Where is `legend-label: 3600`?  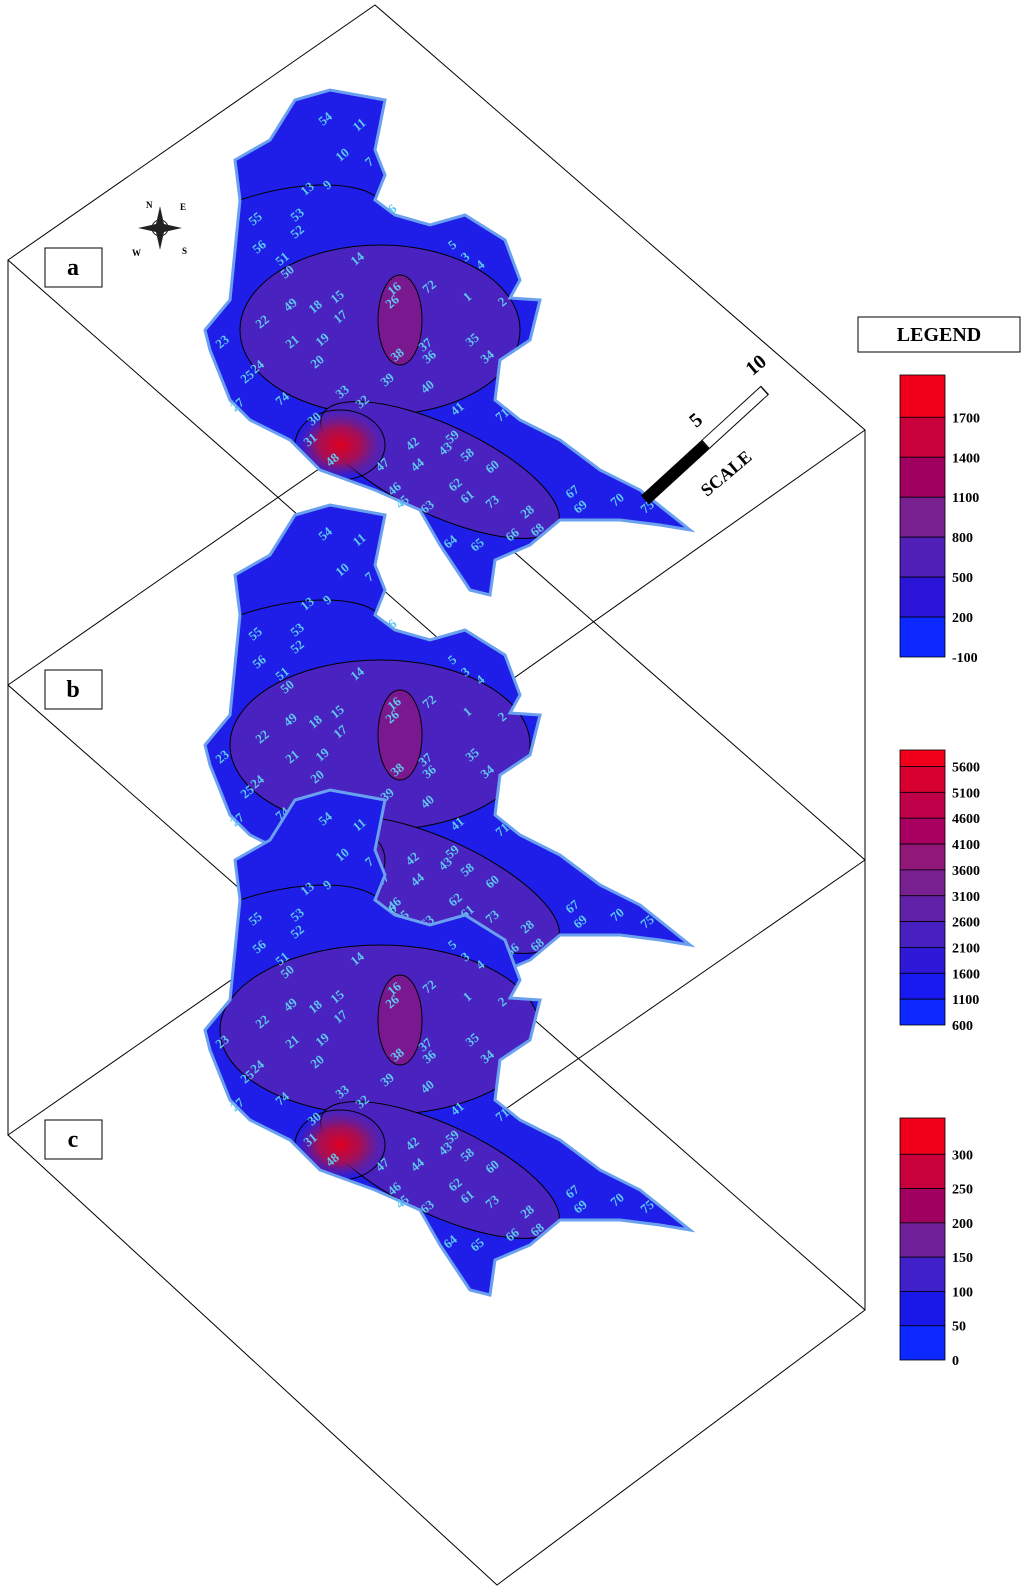 legend-label: 3600 is located at coordinates (966, 871).